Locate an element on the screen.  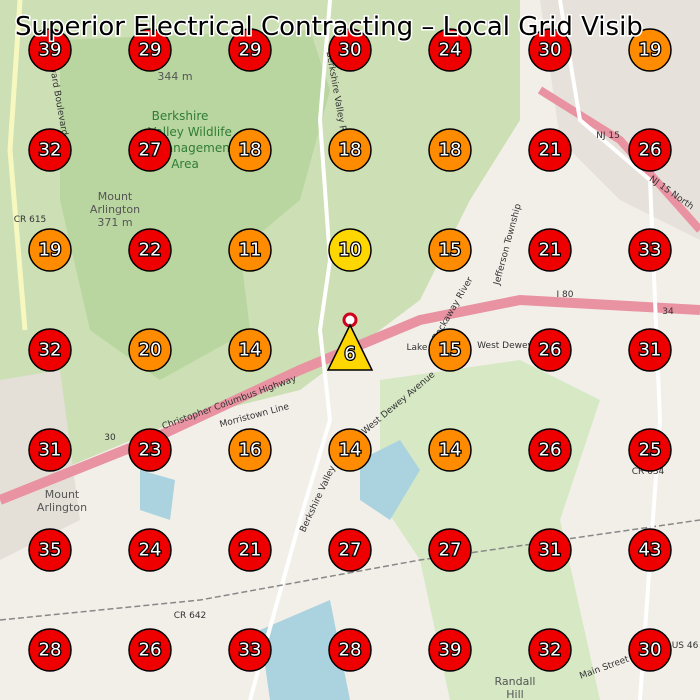
grid-value: 15 is located at coordinates (450, 350).